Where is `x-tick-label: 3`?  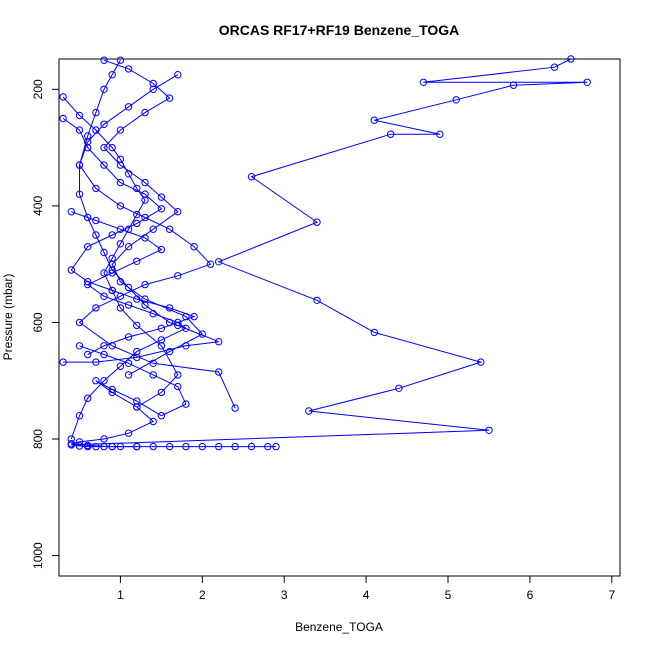
x-tick-label: 3 is located at coordinates (284, 595).